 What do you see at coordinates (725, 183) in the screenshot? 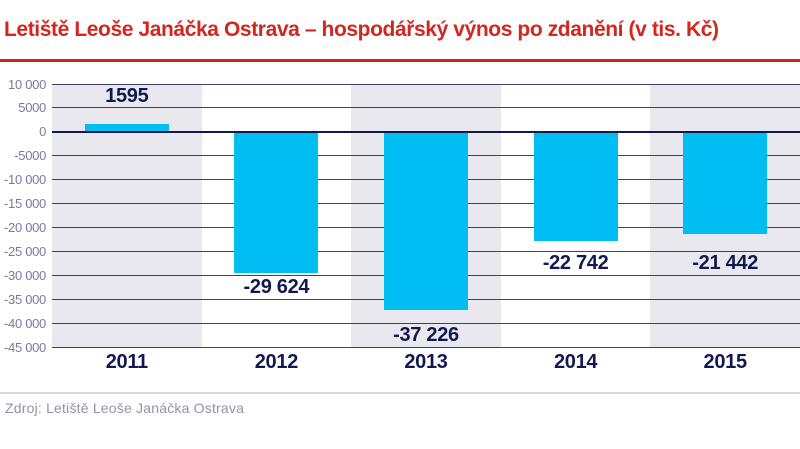
I see `bar-2015` at bounding box center [725, 183].